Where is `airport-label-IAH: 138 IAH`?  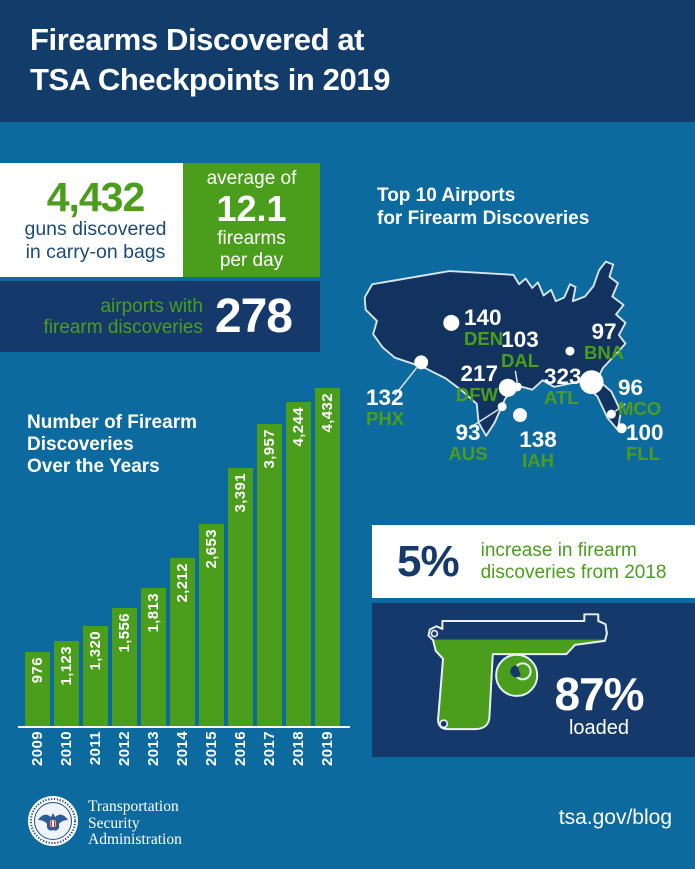 airport-label-IAH: 138 IAH is located at coordinates (538, 449).